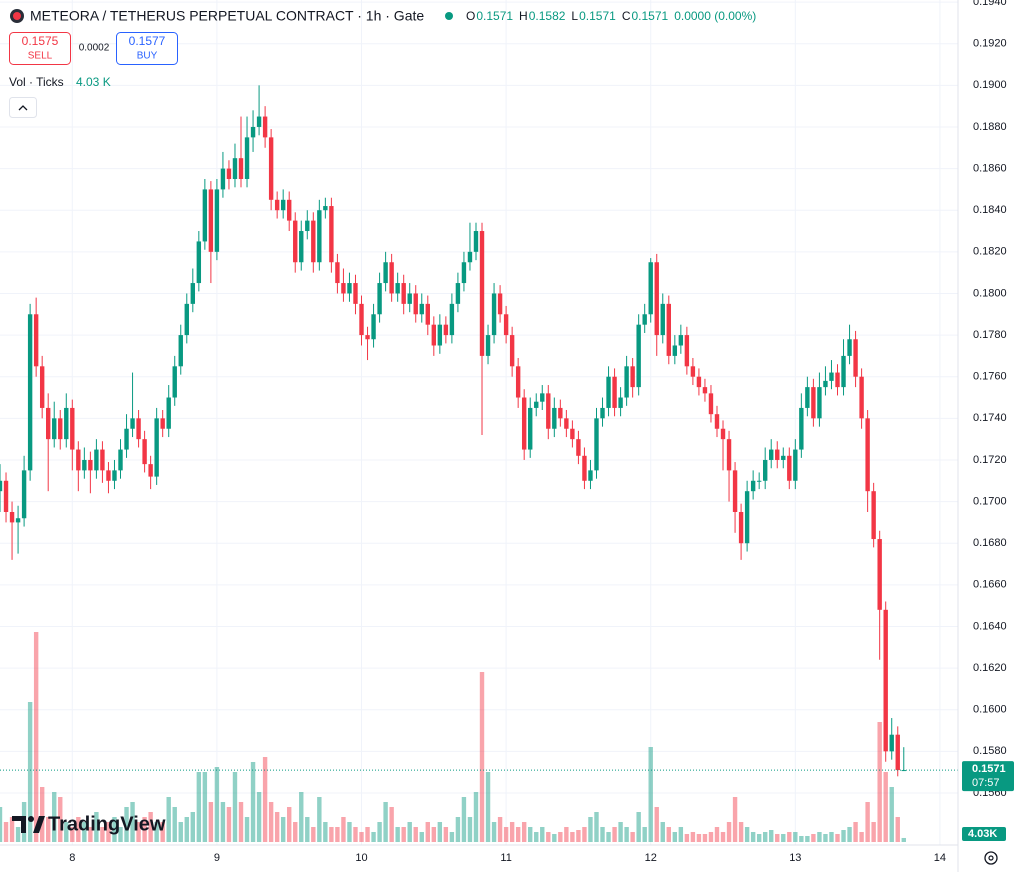 The width and height of the screenshot is (1018, 872). Describe the element at coordinates (217, 858) in the screenshot. I see `x-tick-label: 9` at that location.